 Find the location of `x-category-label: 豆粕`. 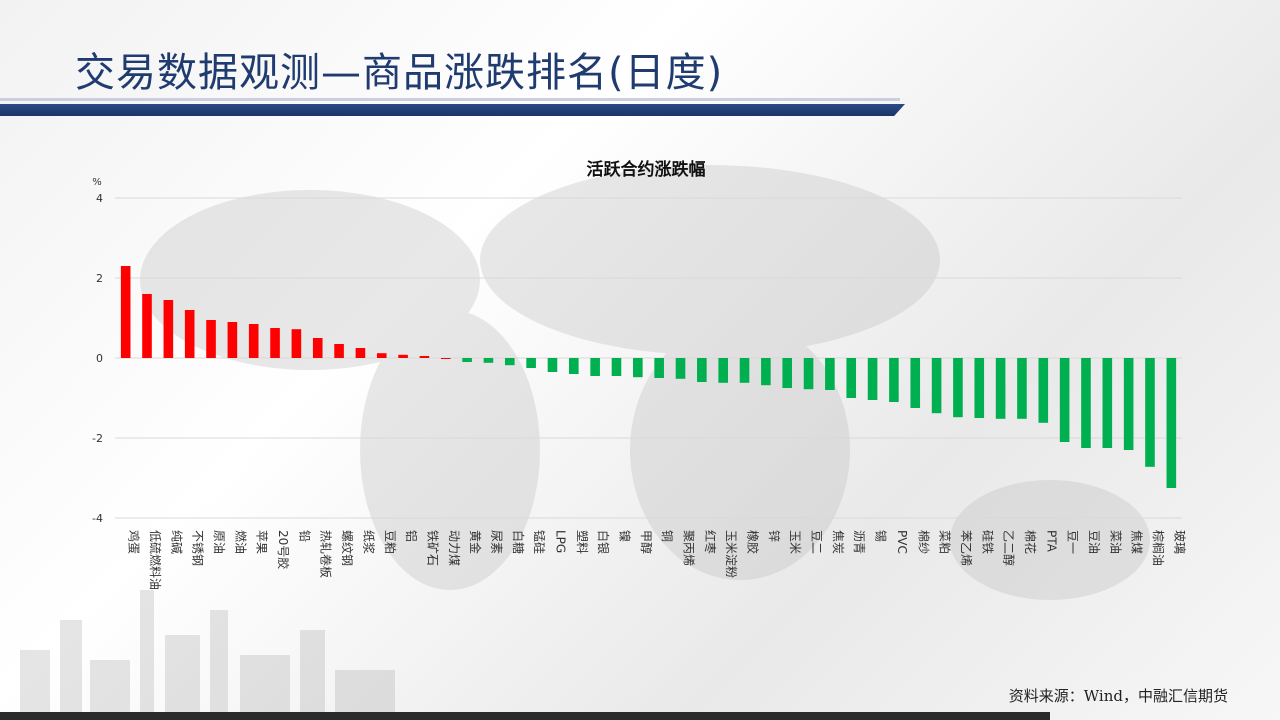

x-category-label: 豆粕 is located at coordinates (390, 542).